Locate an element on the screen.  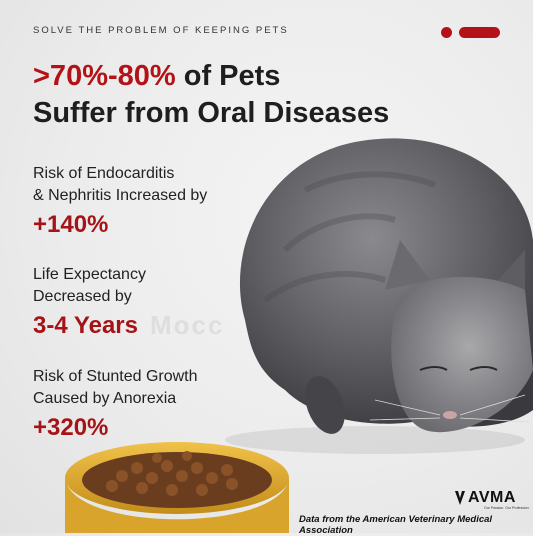
avma-logo: AVMA is located at coordinates (485, 498).